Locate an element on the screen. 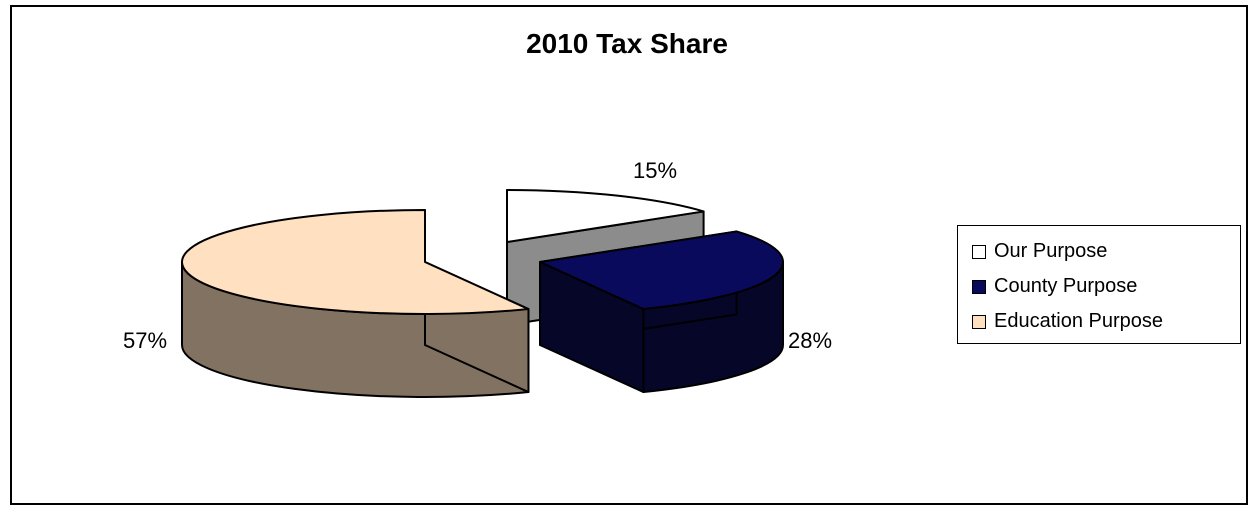  legend-label-education-purpose: Education Purpose is located at coordinates (1079, 321).